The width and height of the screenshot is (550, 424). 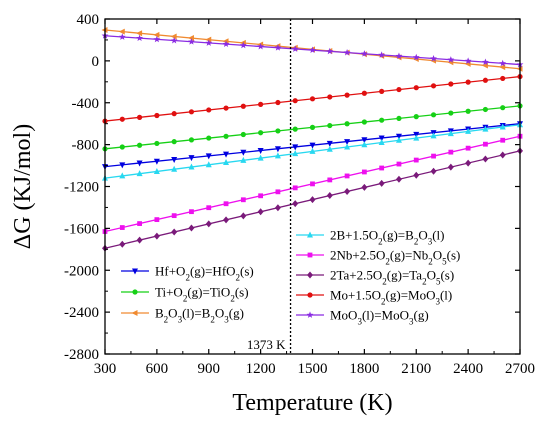 I want to click on y-tick-label: -400, so click(x=86, y=104).